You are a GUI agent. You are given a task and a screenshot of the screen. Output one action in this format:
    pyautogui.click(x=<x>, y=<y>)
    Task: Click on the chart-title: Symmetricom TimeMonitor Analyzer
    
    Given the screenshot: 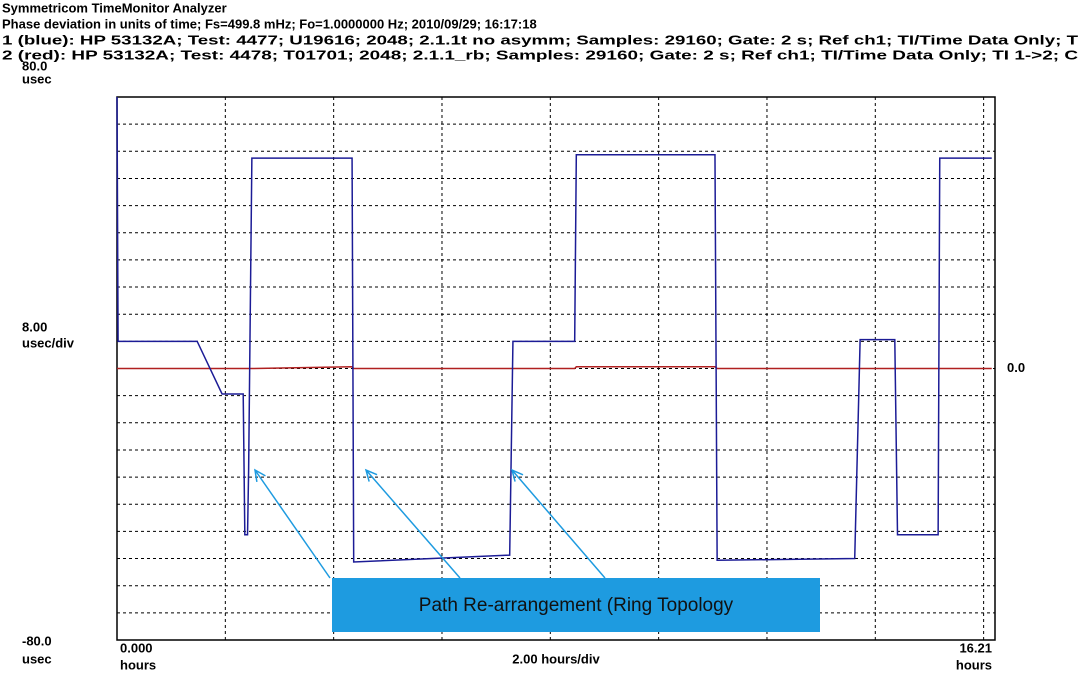 What is the action you would take?
    pyautogui.click(x=114, y=7)
    